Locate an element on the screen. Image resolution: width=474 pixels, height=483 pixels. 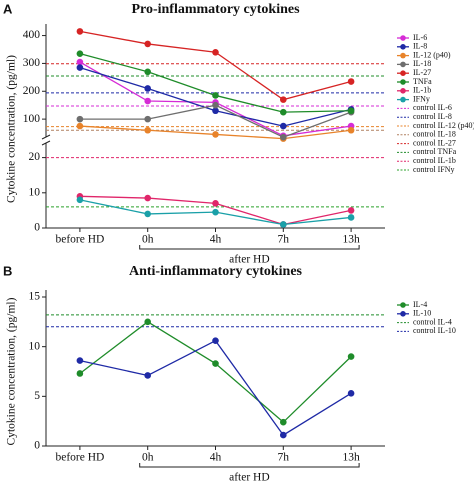
panel-label: B is located at coordinates (7, 270).